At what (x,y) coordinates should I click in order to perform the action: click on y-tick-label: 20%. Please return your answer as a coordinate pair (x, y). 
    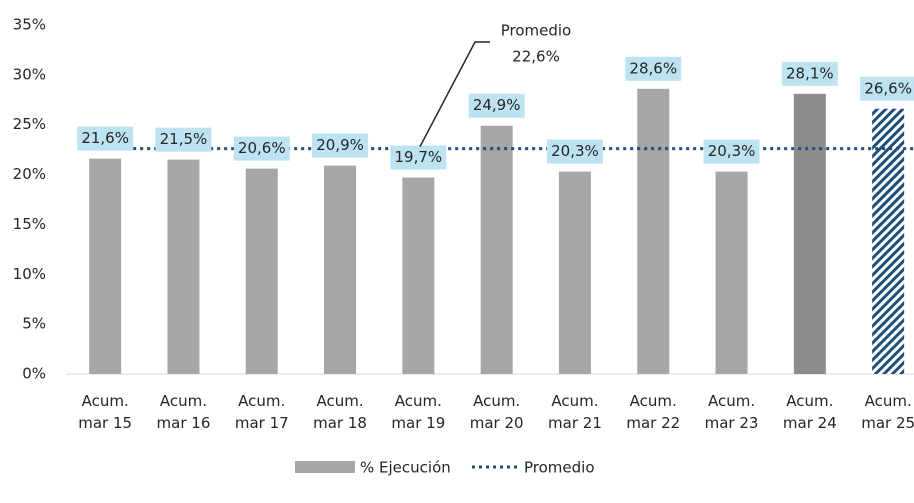
    Looking at the image, I should click on (29, 174).